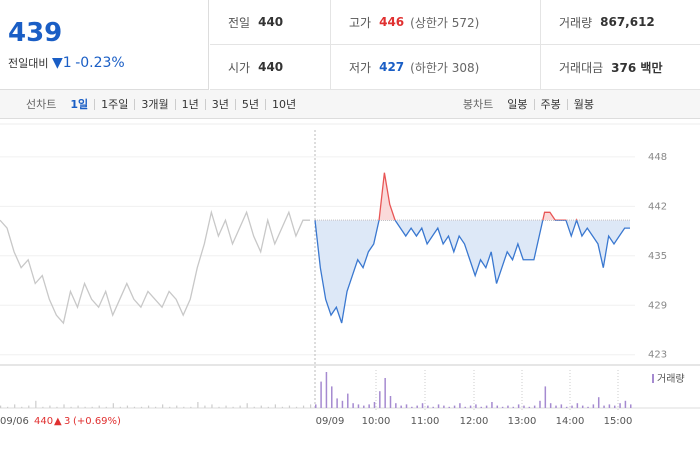 This screenshot has width=700, height=450. What do you see at coordinates (41, 104) in the screenshot?
I see `tab-group-label: 선차트` at bounding box center [41, 104].